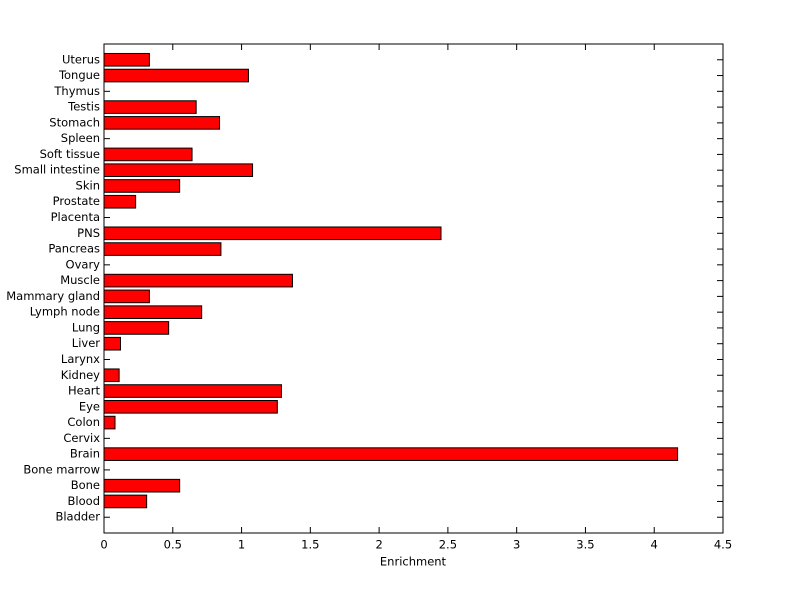 Image resolution: width=800 pixels, height=599 pixels. Describe the element at coordinates (76, 201) in the screenshot. I see `y-tick-label: Prostate` at that location.